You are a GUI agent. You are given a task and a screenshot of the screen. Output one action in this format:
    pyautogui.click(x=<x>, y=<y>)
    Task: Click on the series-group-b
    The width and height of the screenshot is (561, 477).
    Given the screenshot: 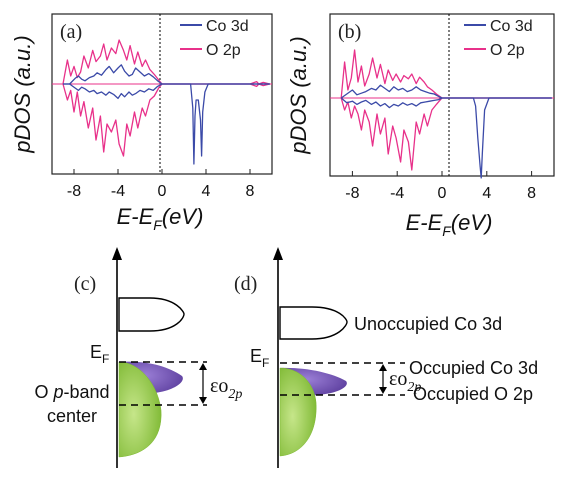 What is the action you would take?
    pyautogui.click(x=446, y=114)
    